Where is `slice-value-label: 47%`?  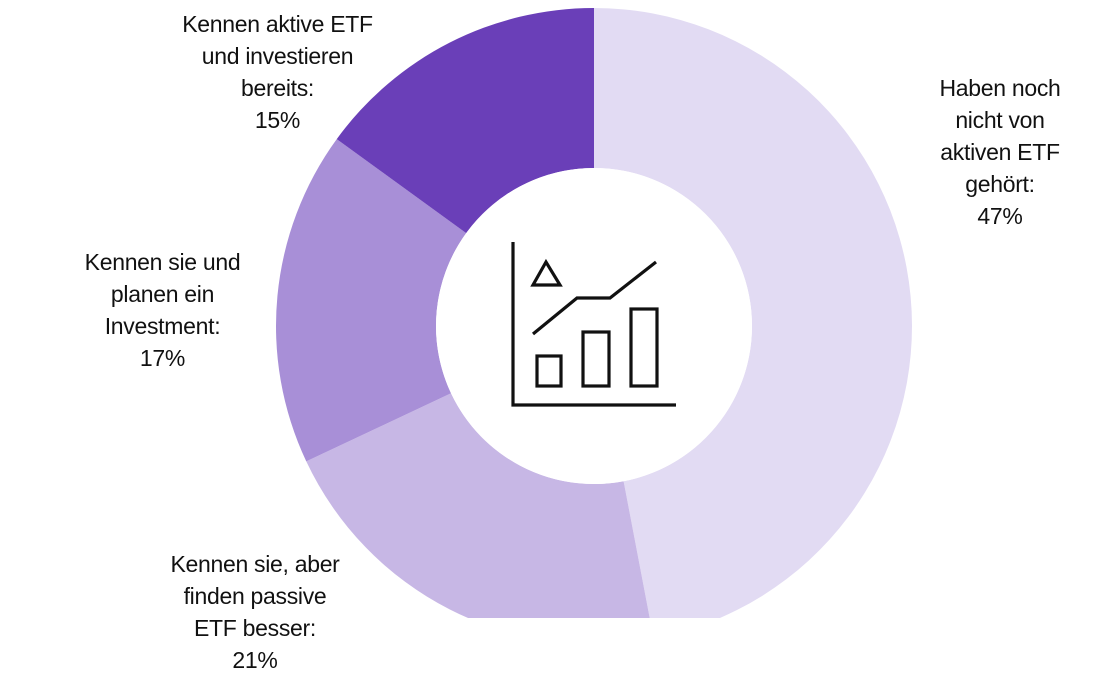 slice-value-label: 47% is located at coordinates (1000, 216).